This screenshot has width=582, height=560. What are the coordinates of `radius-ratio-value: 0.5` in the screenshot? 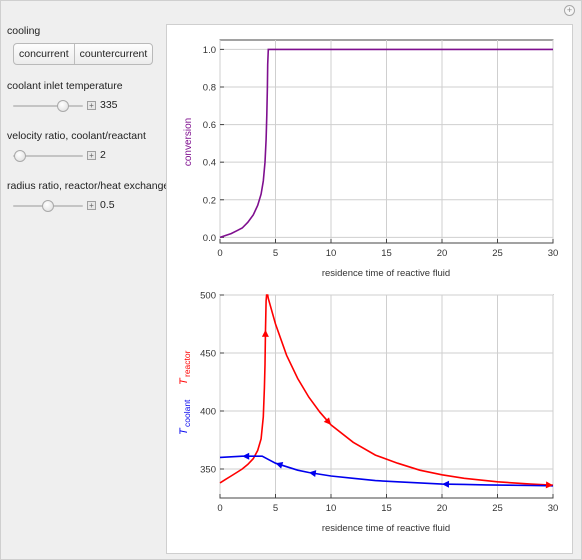 It's located at (107, 205).